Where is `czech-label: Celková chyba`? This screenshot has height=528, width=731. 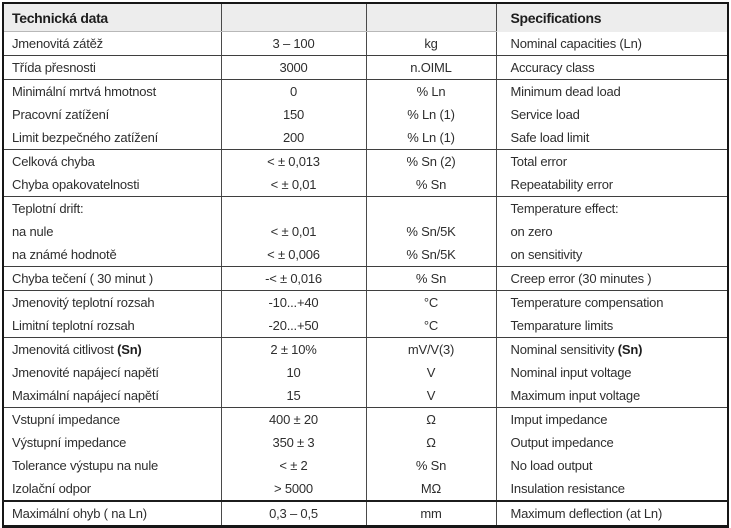
czech-label: Celková chyba is located at coordinates (53, 161).